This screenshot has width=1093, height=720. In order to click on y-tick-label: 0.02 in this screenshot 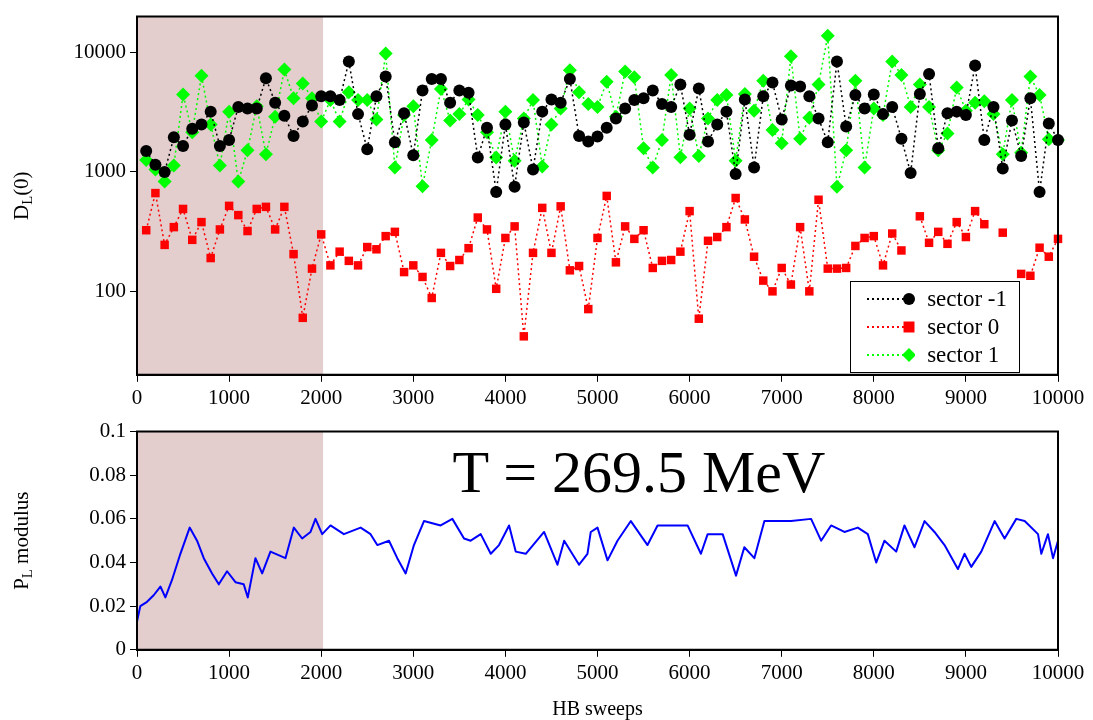, I will do `click(107, 604)`.